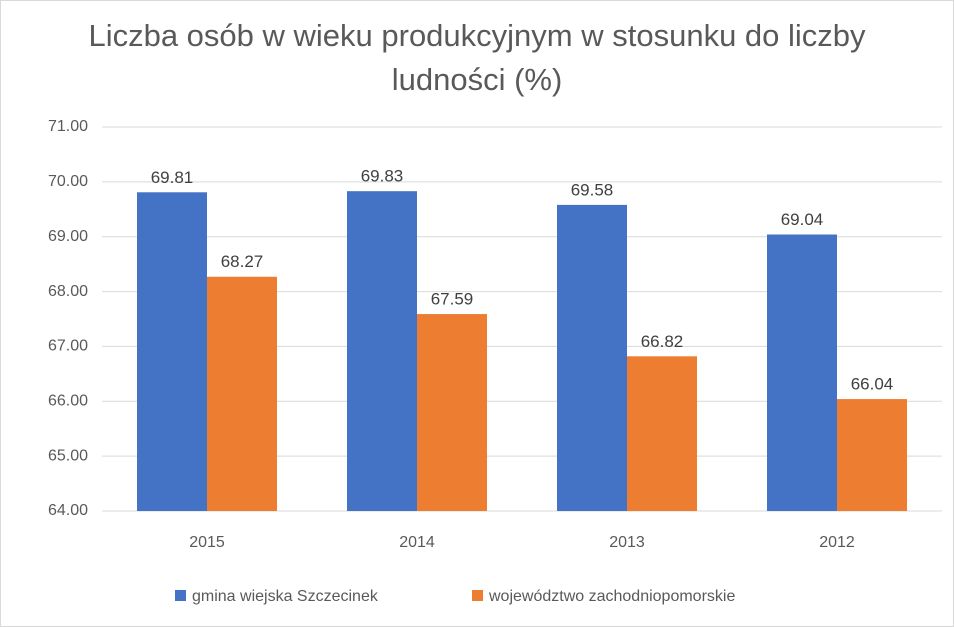 Image resolution: width=954 pixels, height=627 pixels. What do you see at coordinates (382, 176) in the screenshot?
I see `data-label: 69.83` at bounding box center [382, 176].